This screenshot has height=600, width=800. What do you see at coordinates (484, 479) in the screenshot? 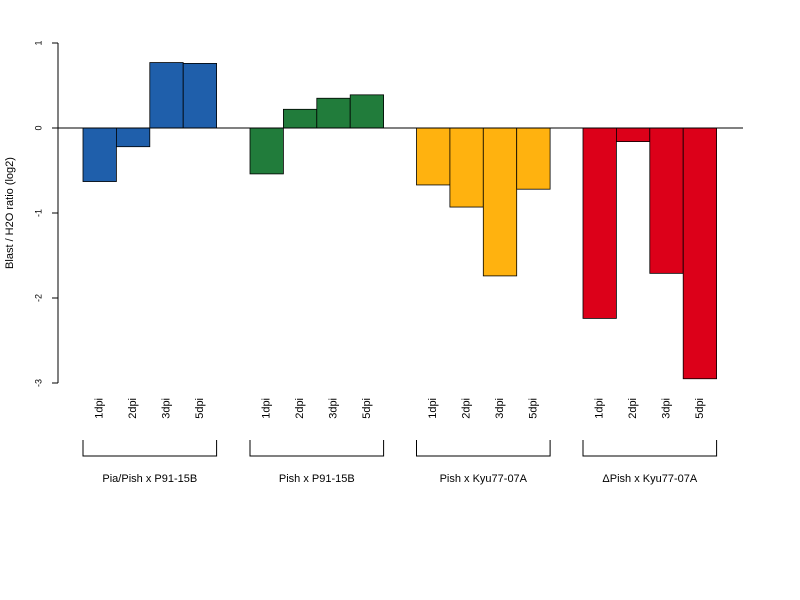
I see `group-label: Pish x Kyu77-07A` at bounding box center [484, 479].